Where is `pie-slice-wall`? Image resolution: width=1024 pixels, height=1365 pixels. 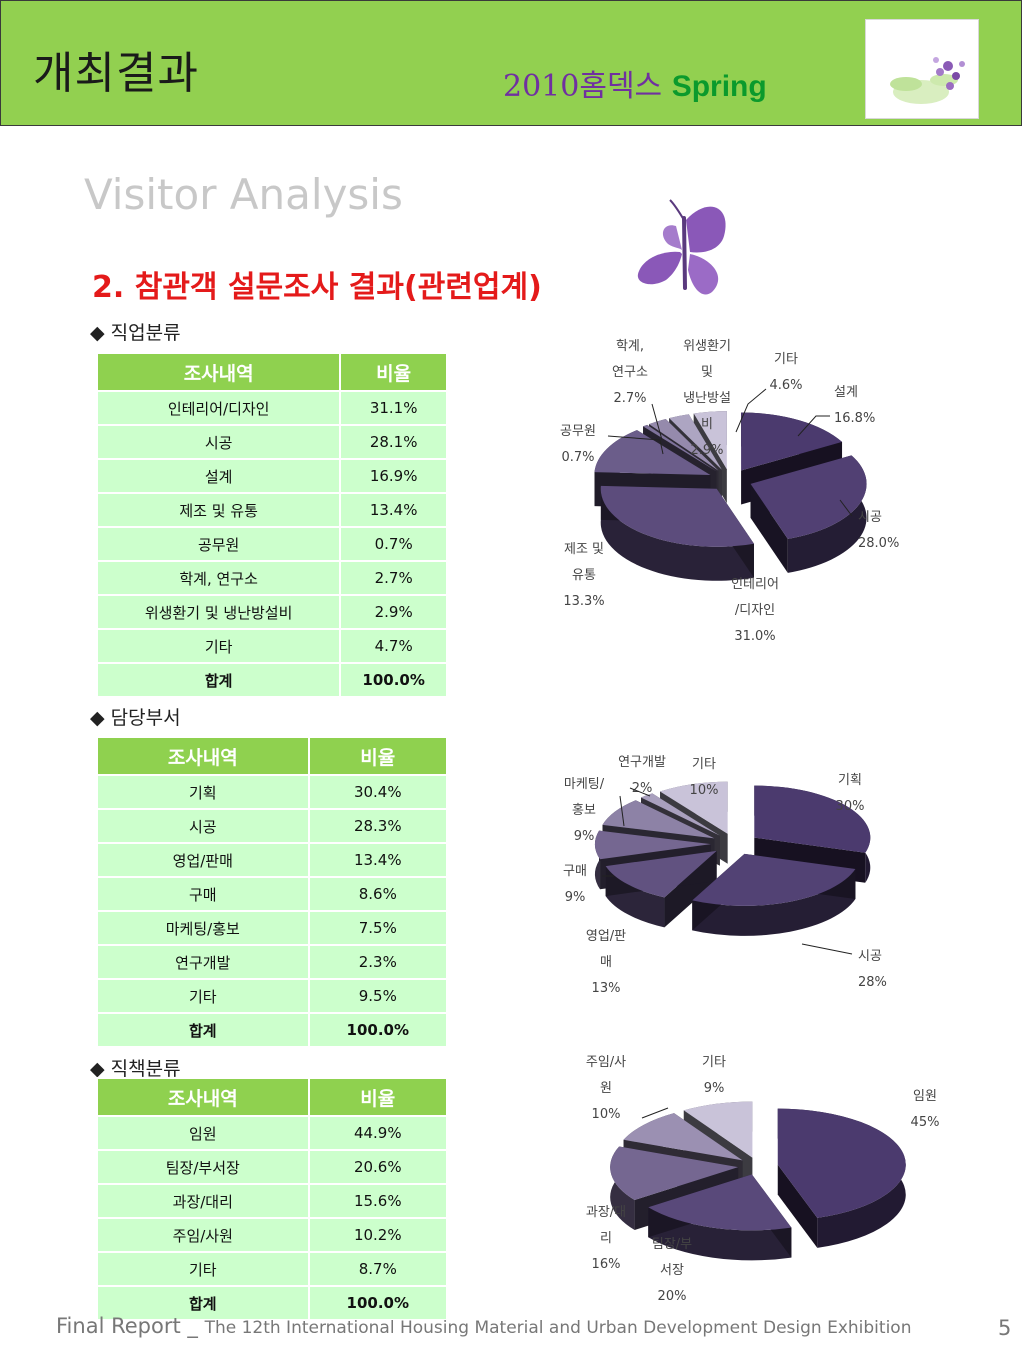 pie-slice-wall is located at coordinates (797, 1206).